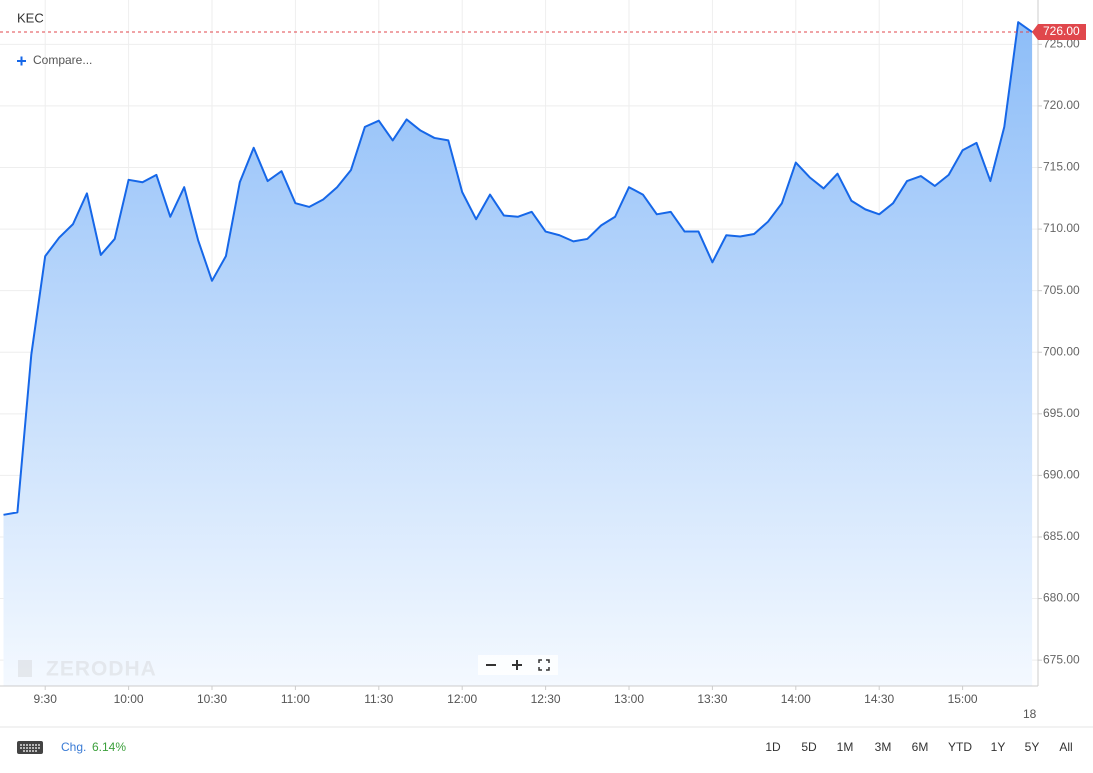 This screenshot has width=1093, height=773. Describe the element at coordinates (73, 747) in the screenshot. I see `change-label: Chg.` at that location.